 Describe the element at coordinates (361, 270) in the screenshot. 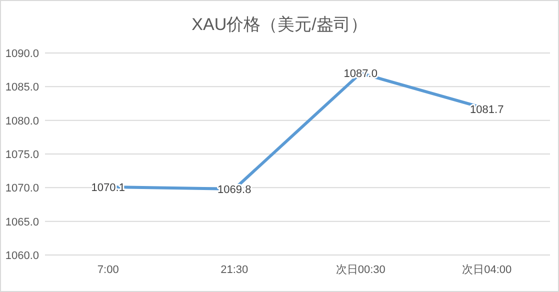

I see `x-tick-label: 次日00:30` at that location.